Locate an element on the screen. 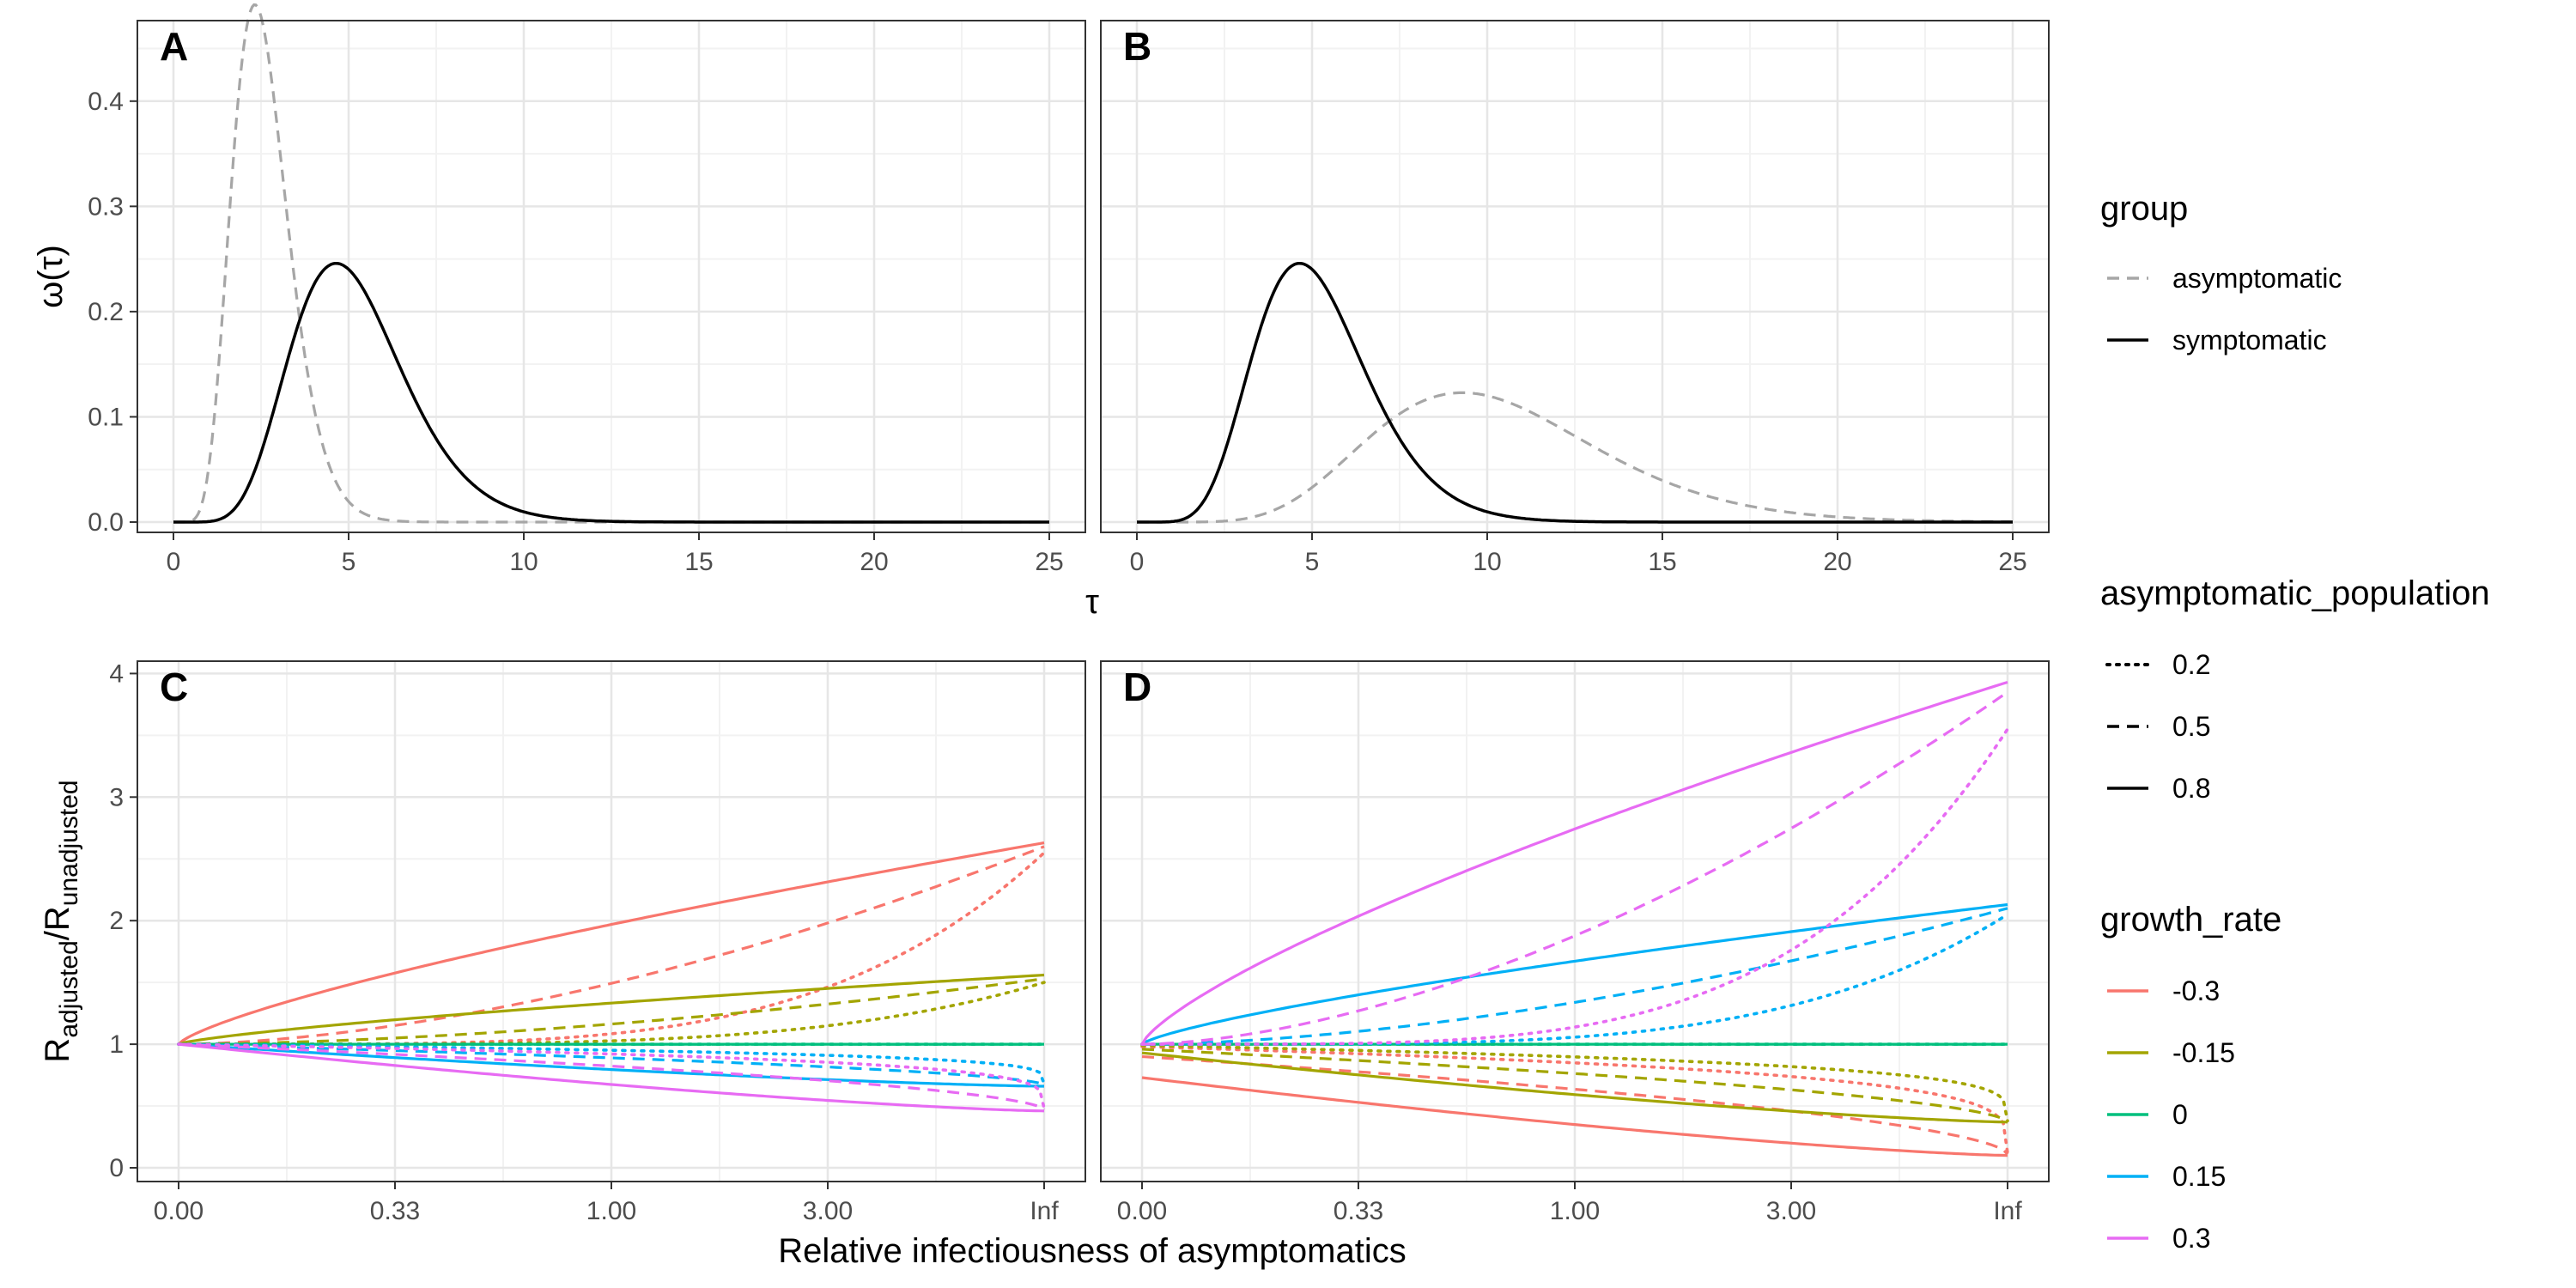 The image size is (2576, 1288). legend-label-pop-0.5: 0.5 is located at coordinates (2191, 726).